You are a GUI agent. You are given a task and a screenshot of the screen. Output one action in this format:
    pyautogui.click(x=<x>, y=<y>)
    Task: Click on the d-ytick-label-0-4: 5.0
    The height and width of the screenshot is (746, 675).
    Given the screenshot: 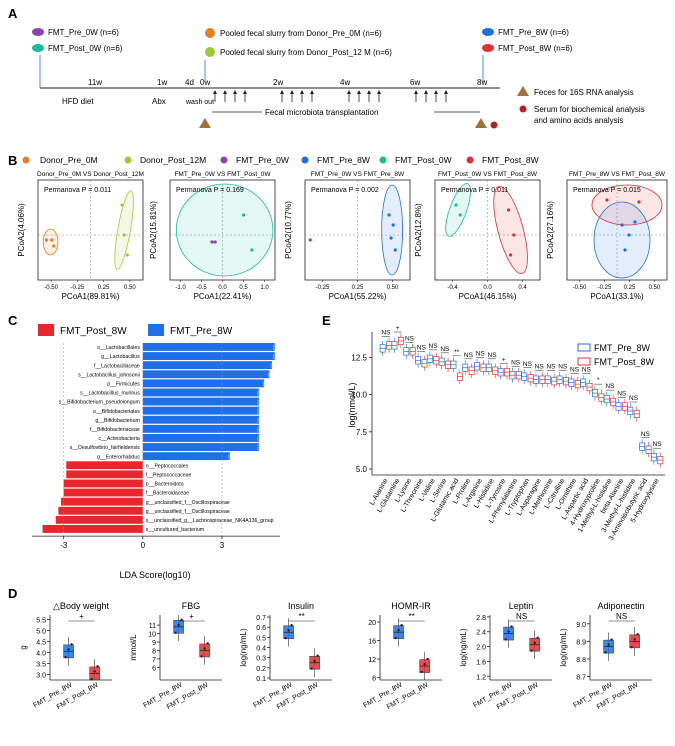 What is the action you would take?
    pyautogui.click(x=41, y=631)
    